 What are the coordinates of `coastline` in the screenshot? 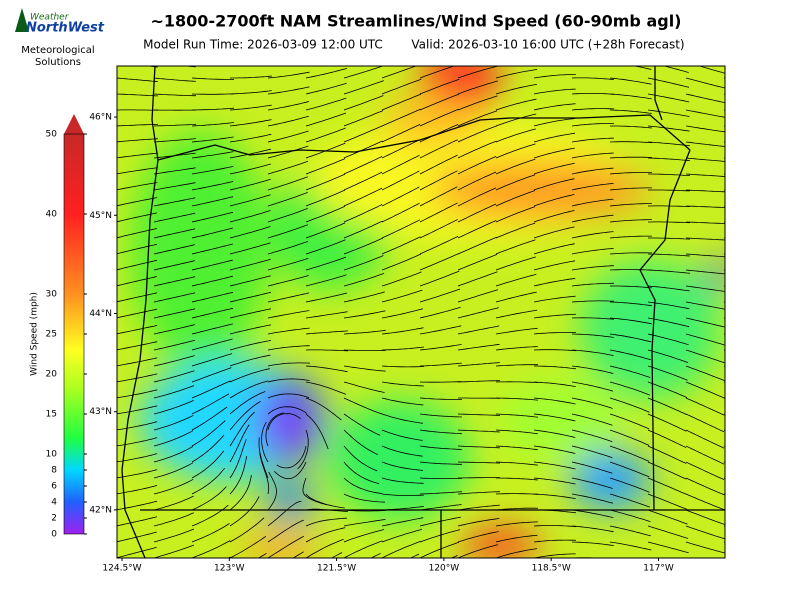 It's located at (140, 312).